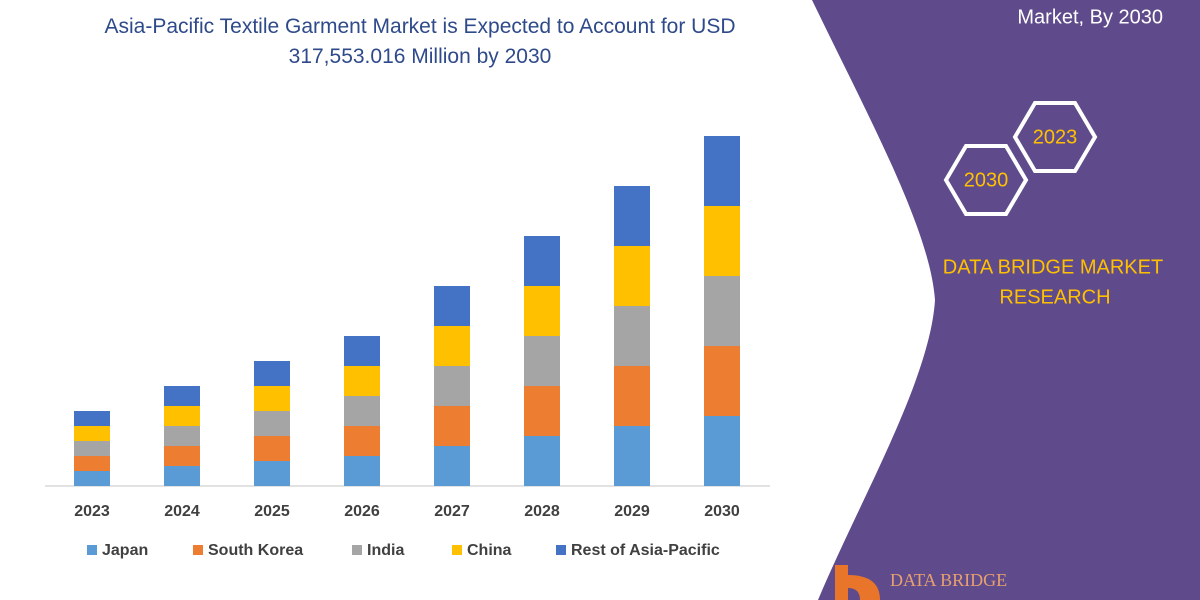 This screenshot has height=600, width=1200. Describe the element at coordinates (722, 511) in the screenshot. I see `x-tick-label: 2030` at that location.